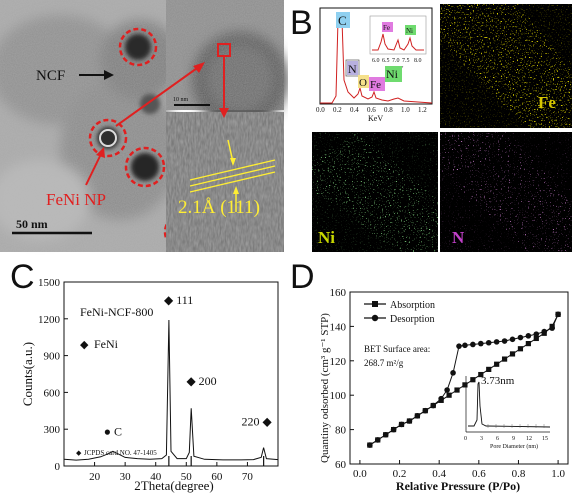 The image size is (576, 498). I want to click on iso-x-tick-label: 1.0, so click(558, 474).